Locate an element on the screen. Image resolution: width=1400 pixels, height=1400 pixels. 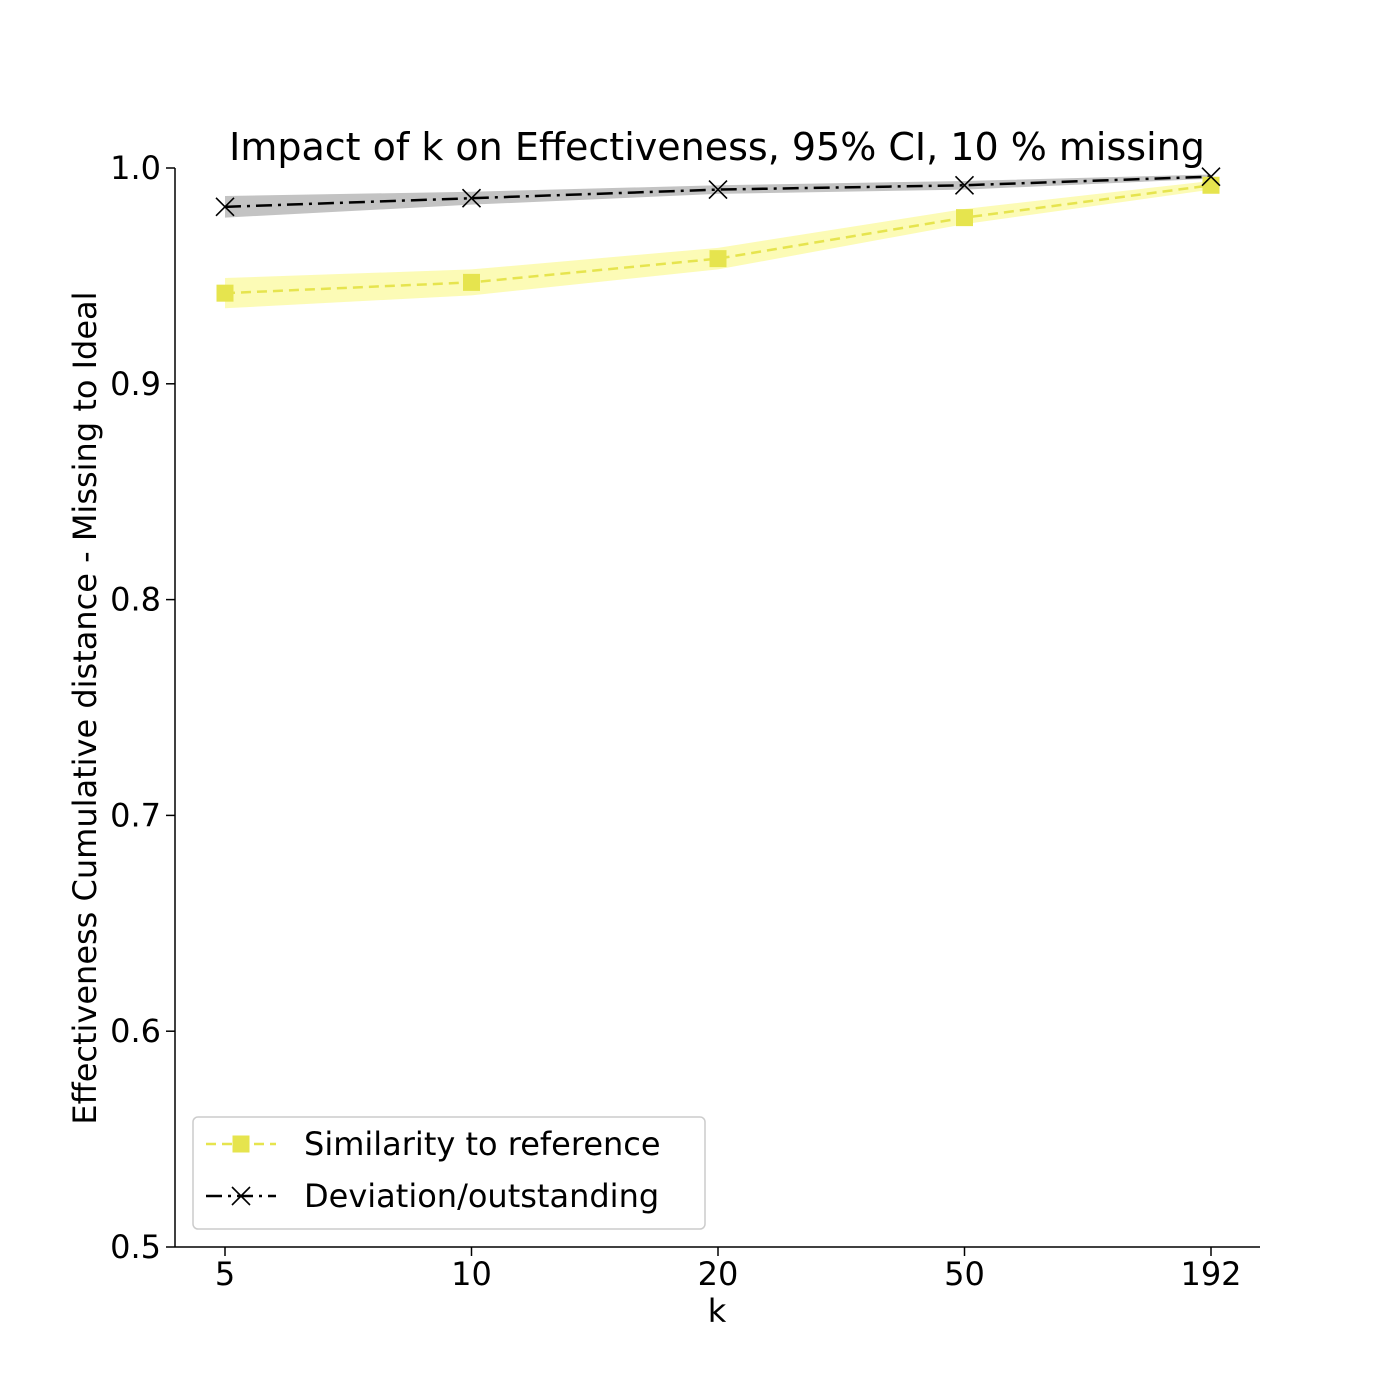
series-markers is located at coordinates (718, 234).